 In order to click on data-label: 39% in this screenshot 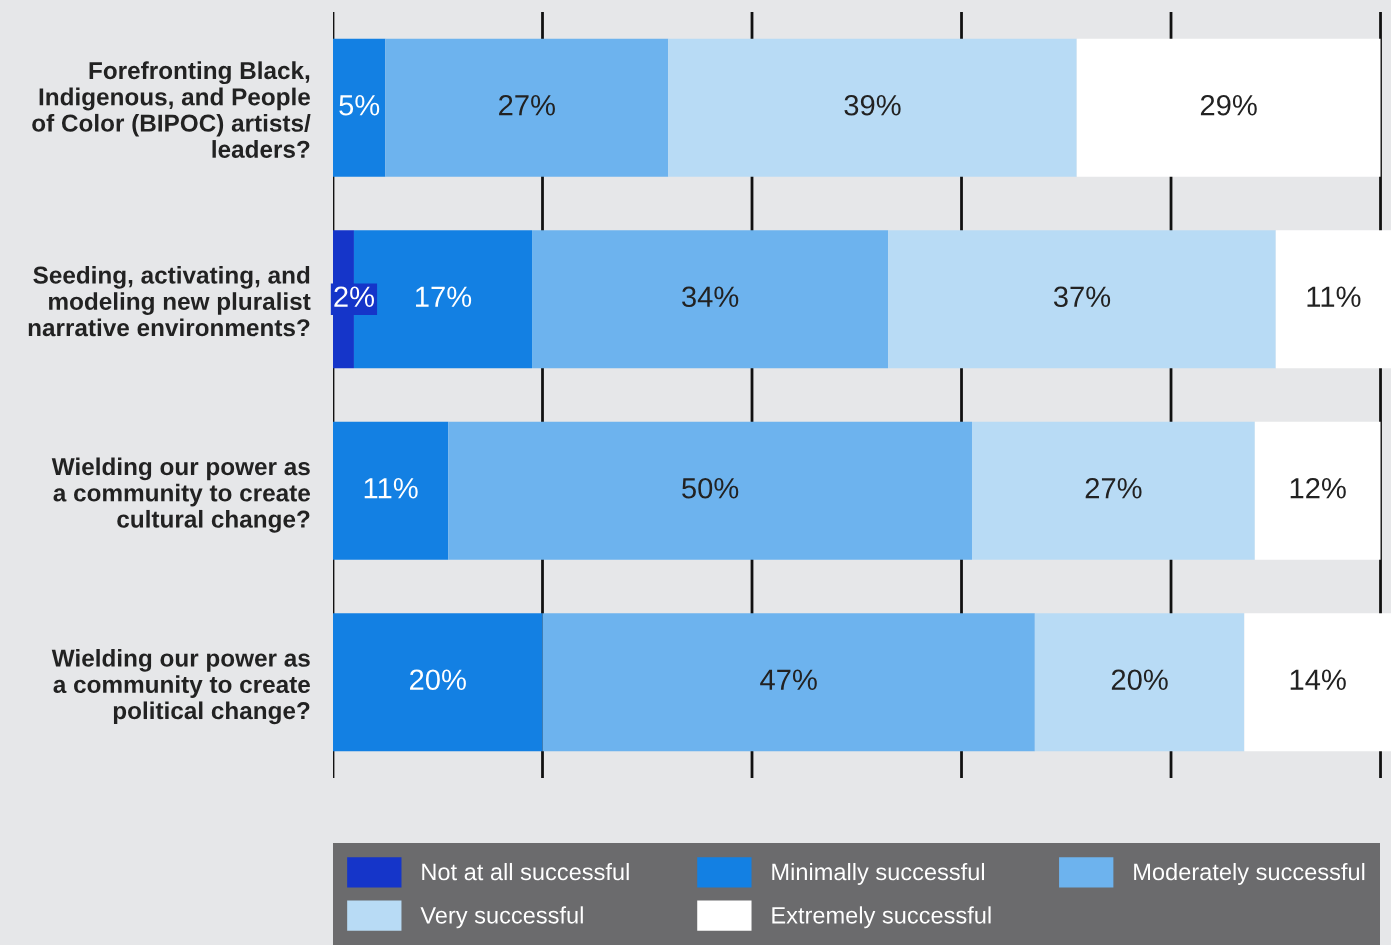, I will do `click(872, 105)`.